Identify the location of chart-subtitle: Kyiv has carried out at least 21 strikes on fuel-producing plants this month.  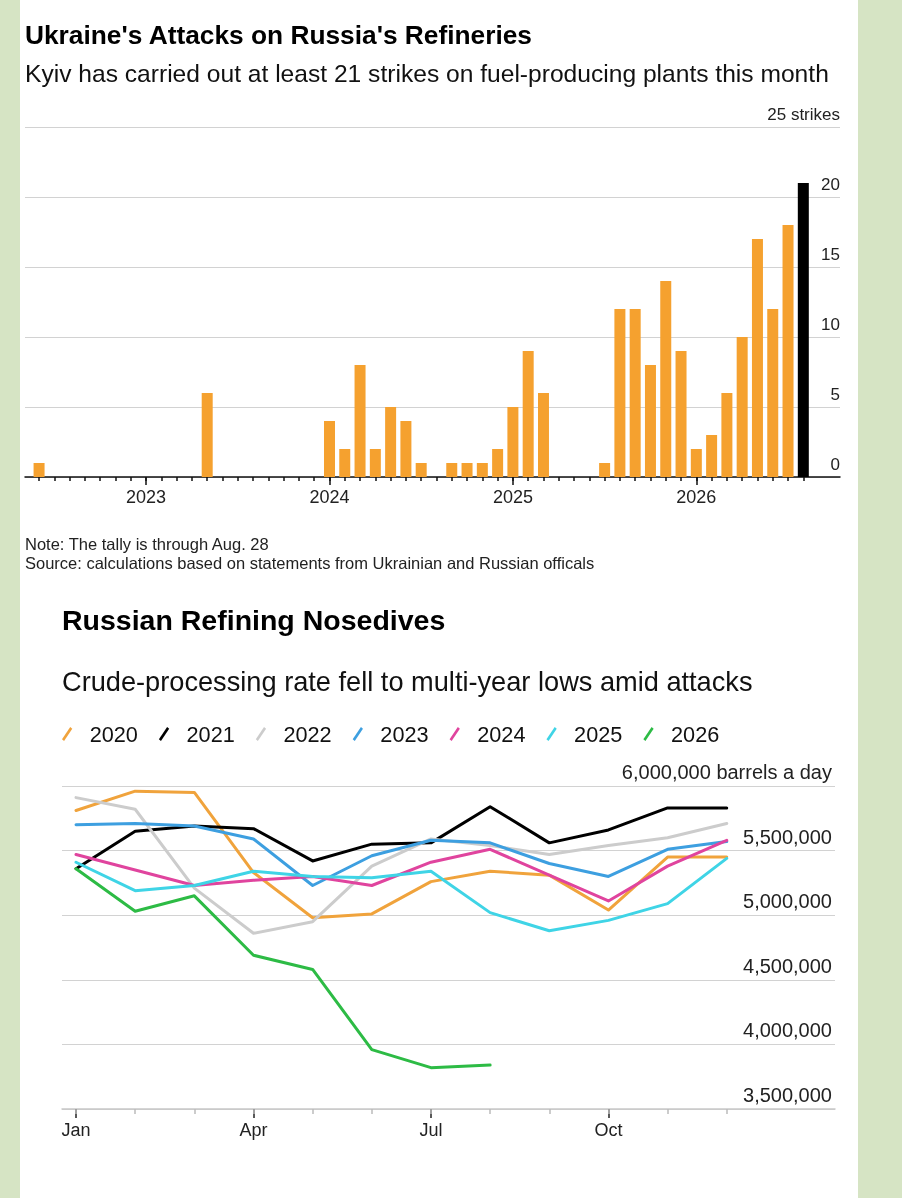
(427, 73).